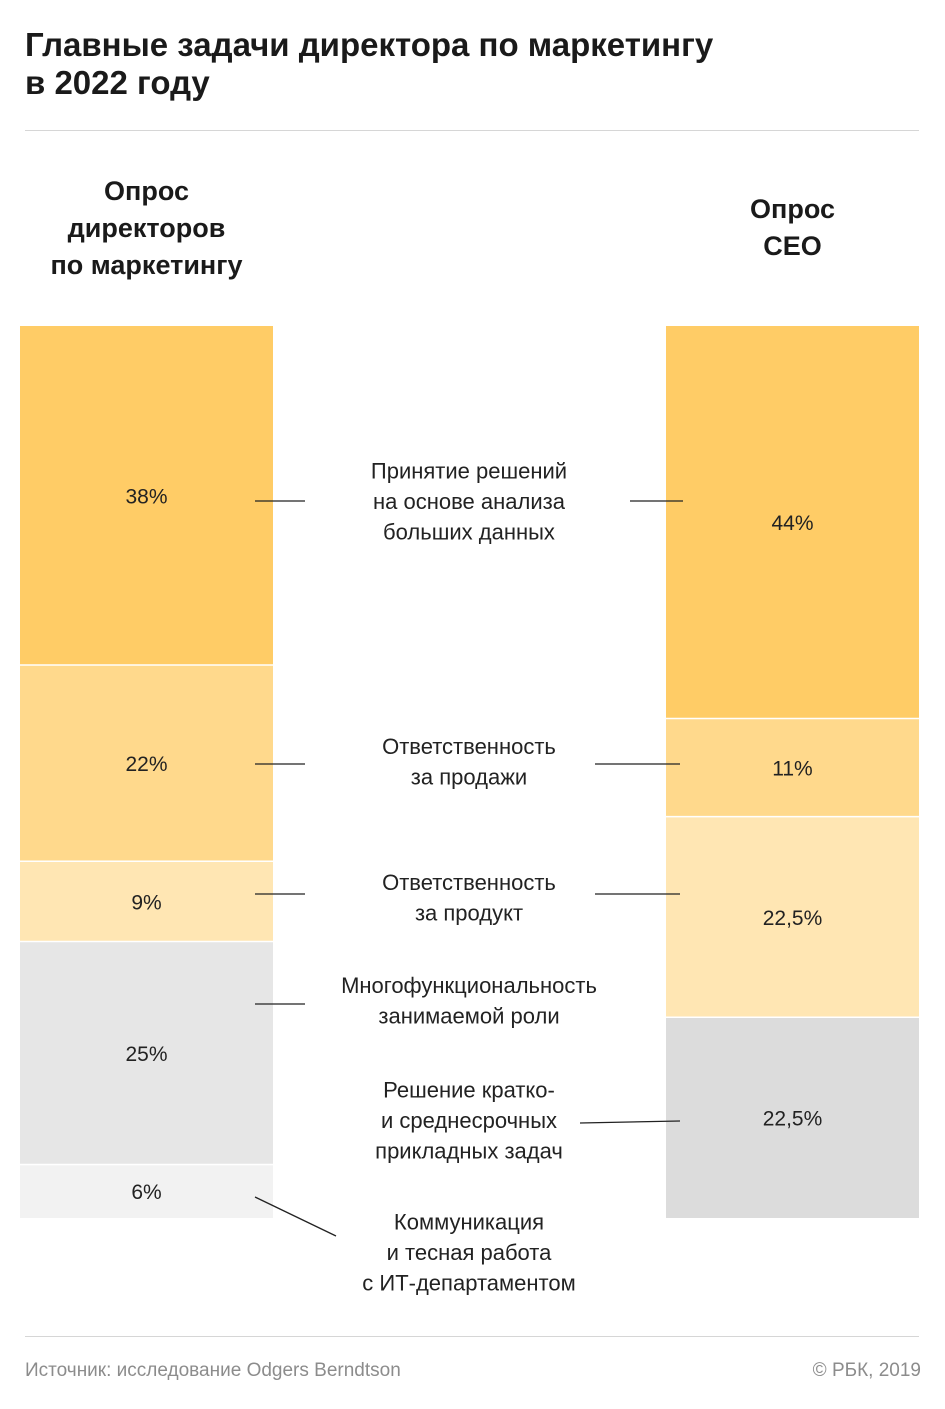 The height and width of the screenshot is (1409, 945). Describe the element at coordinates (146, 265) in the screenshot. I see `left-heading-line-3: по маркетингу` at that location.